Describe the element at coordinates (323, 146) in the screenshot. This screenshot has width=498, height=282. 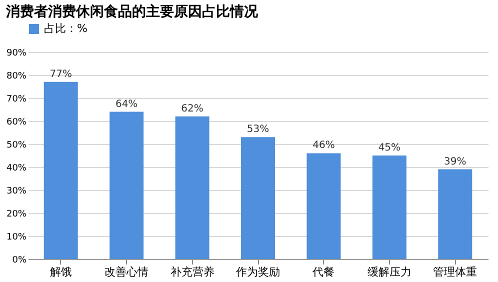
I see `data-label: 46%` at that location.